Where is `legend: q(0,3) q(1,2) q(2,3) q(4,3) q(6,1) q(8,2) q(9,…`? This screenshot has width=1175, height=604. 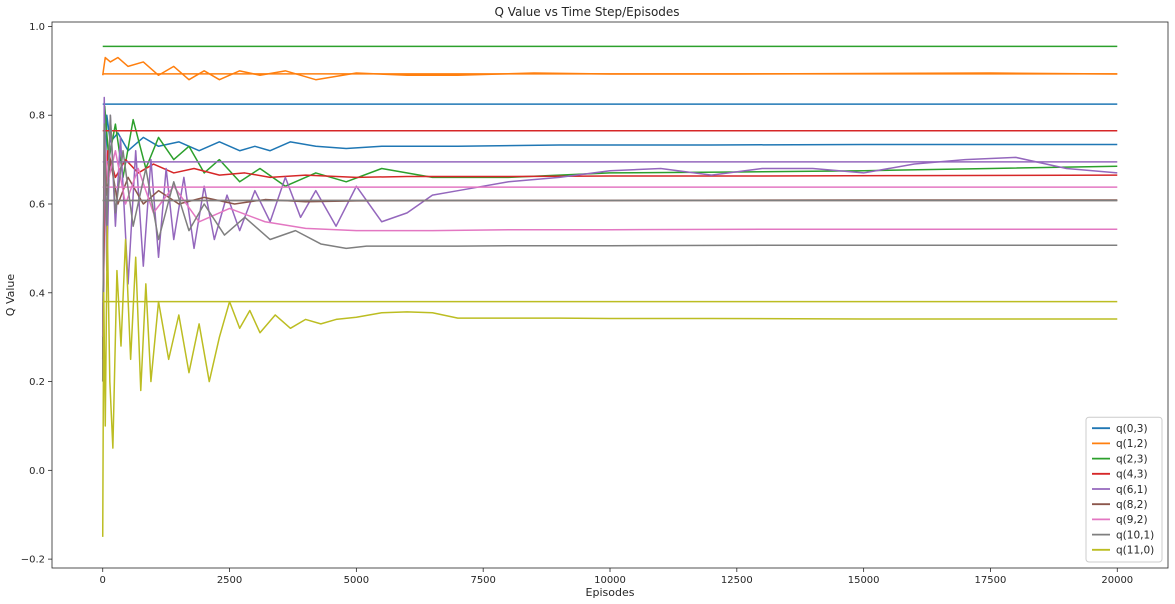
legend: q(0,3) q(1,2) q(2,3) q(4,3) q(6,1) q(8,2) q(9,… is located at coordinates (1124, 489).